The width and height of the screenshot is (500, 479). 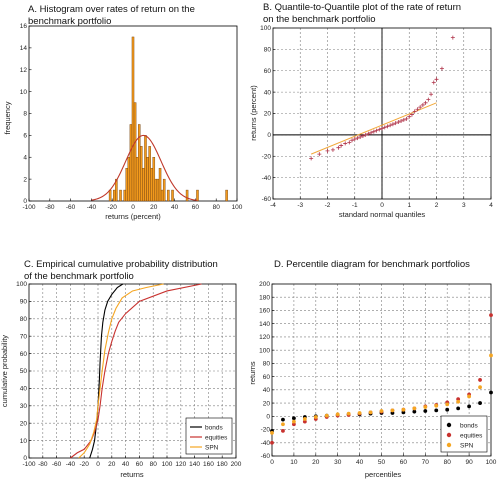 What do you see at coordinates (264, 284) in the screenshot?
I see `y-tick-label: 200` at bounding box center [264, 284].